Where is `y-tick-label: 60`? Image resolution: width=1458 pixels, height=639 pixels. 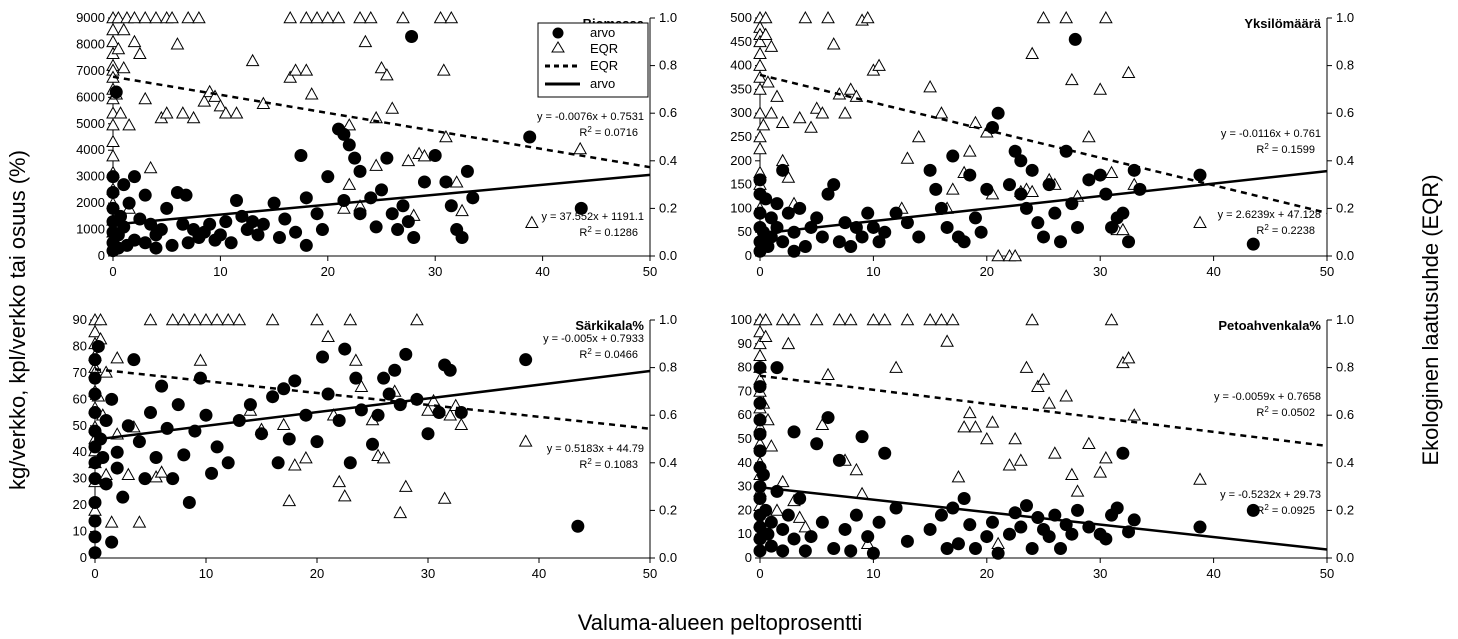 y-tick-label: 60 is located at coordinates (80, 398).